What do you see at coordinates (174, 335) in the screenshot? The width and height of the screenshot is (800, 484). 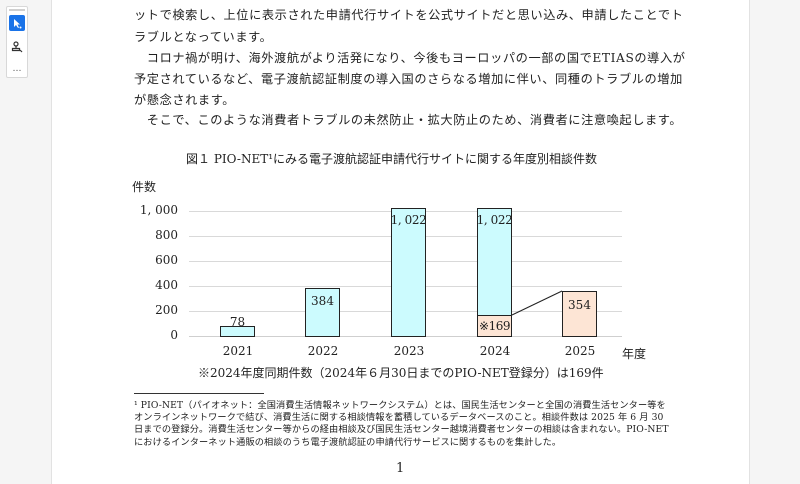 I see `y-tick: 0` at bounding box center [174, 335].